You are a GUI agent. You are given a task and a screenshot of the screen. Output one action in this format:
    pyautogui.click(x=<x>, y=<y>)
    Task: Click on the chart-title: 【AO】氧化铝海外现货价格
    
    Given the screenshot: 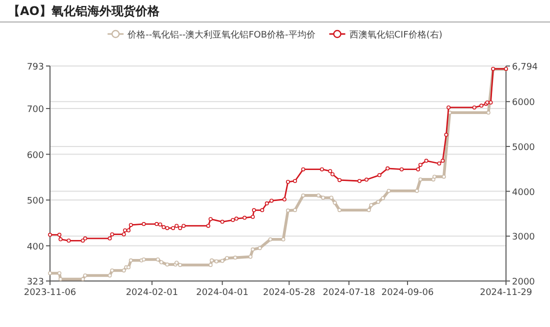 What is the action you would take?
    pyautogui.click(x=84, y=11)
    